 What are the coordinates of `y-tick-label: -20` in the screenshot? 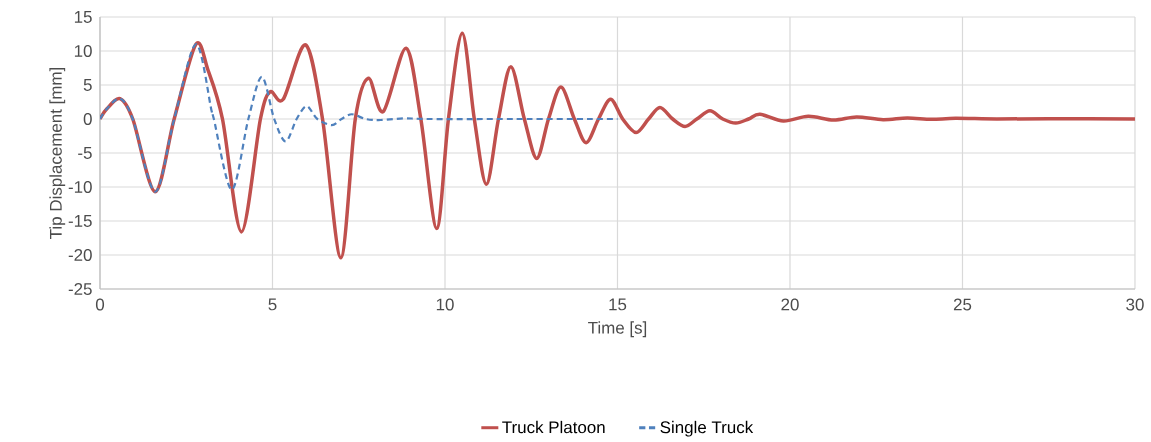 It's located at (80, 255).